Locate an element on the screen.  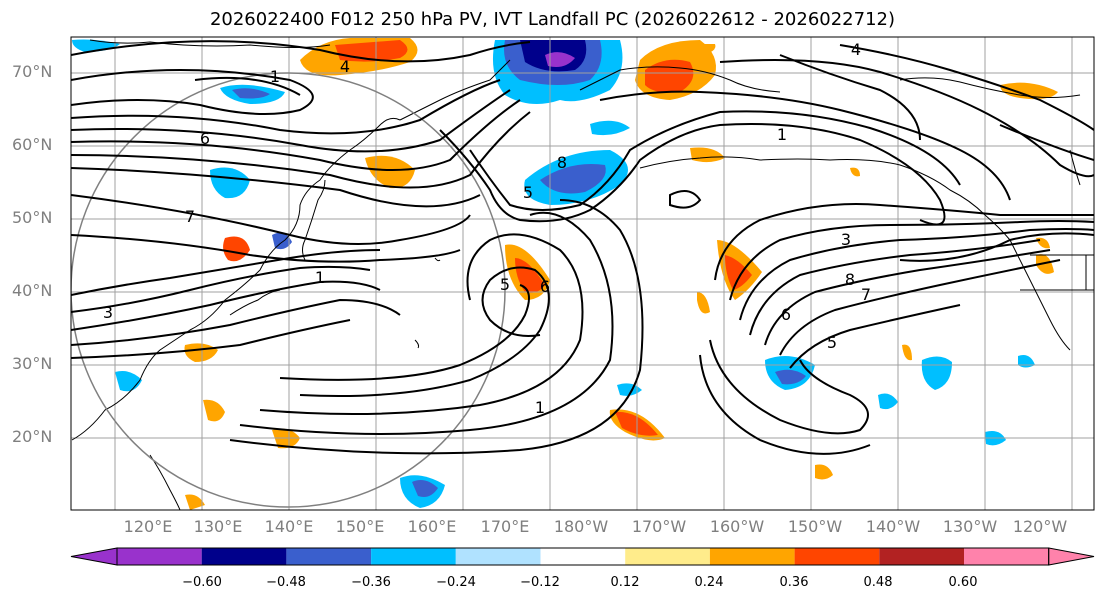
lat-label: 50°N is located at coordinates (32, 217).